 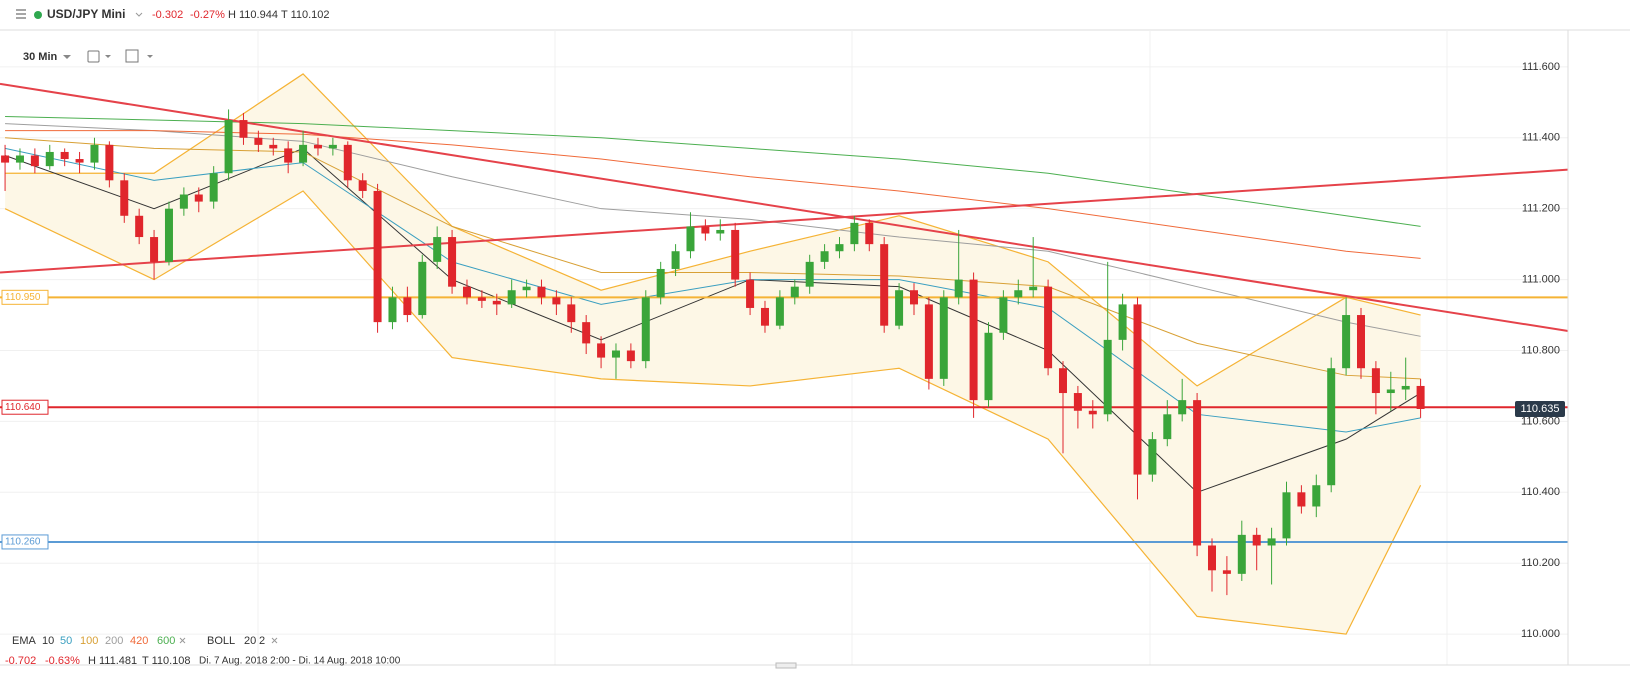 What do you see at coordinates (786, 665) in the screenshot?
I see `resize-handle` at bounding box center [786, 665].